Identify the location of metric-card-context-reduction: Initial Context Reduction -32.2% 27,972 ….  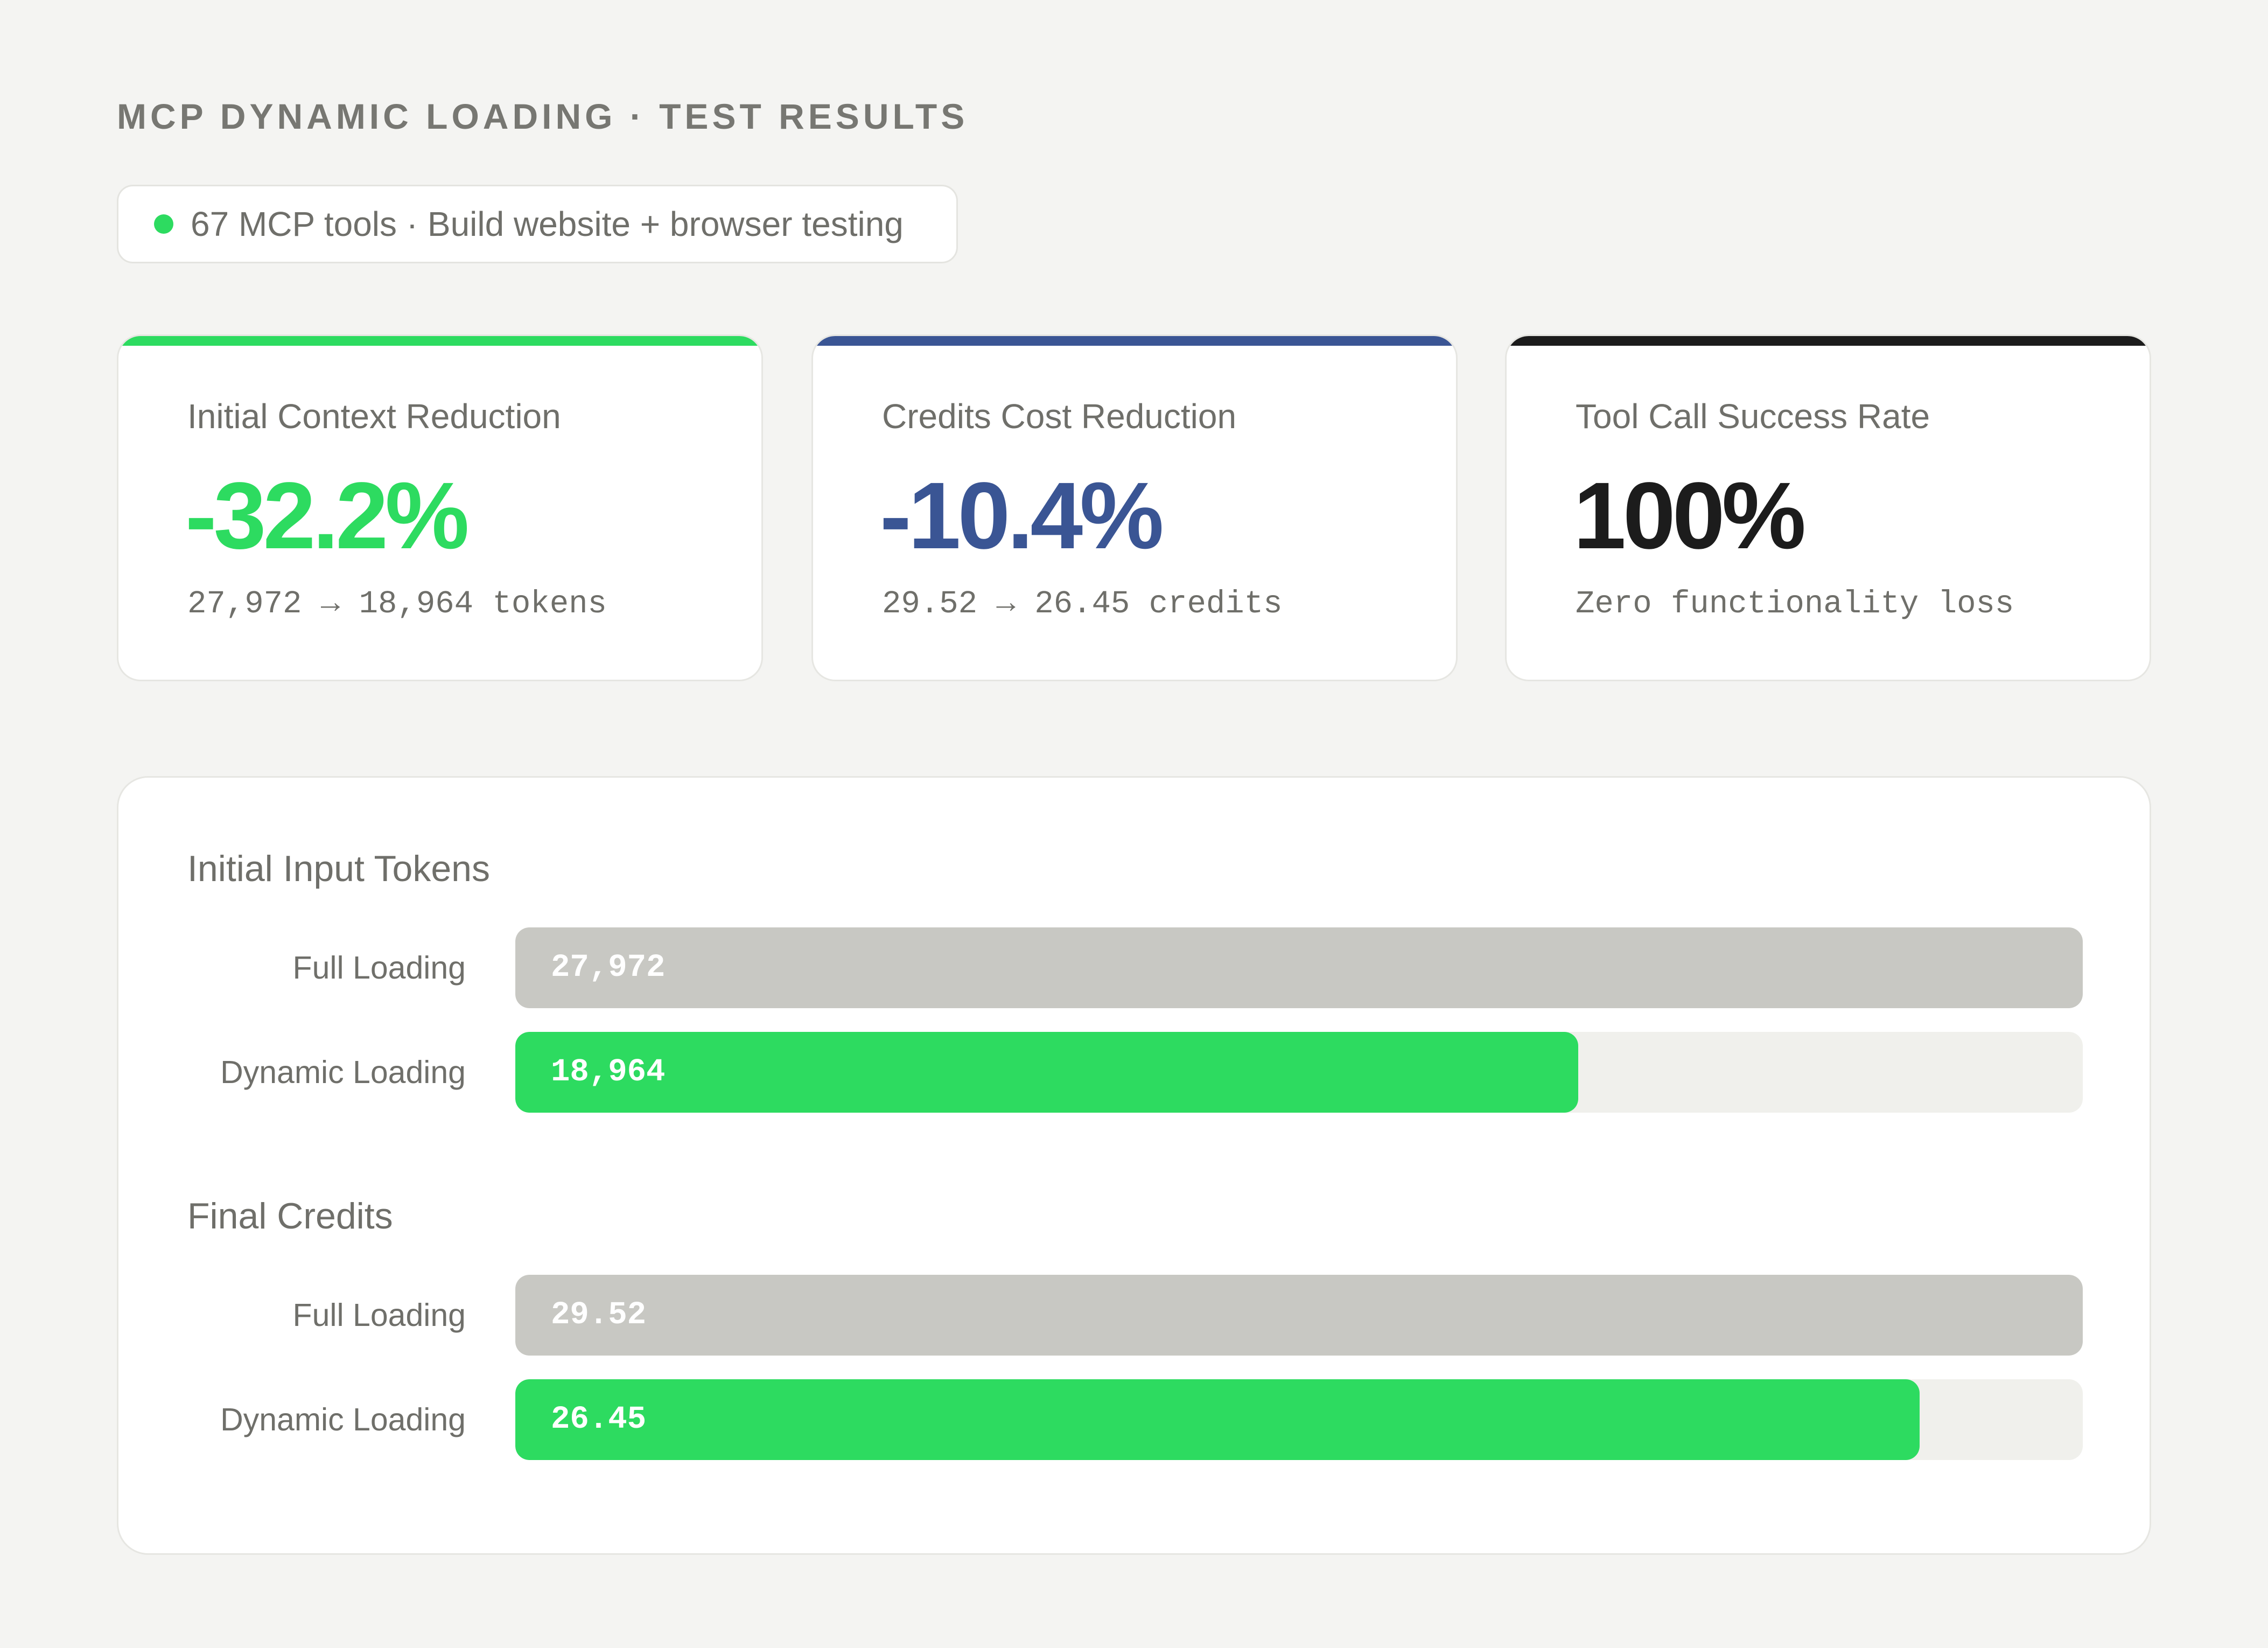
(440, 507).